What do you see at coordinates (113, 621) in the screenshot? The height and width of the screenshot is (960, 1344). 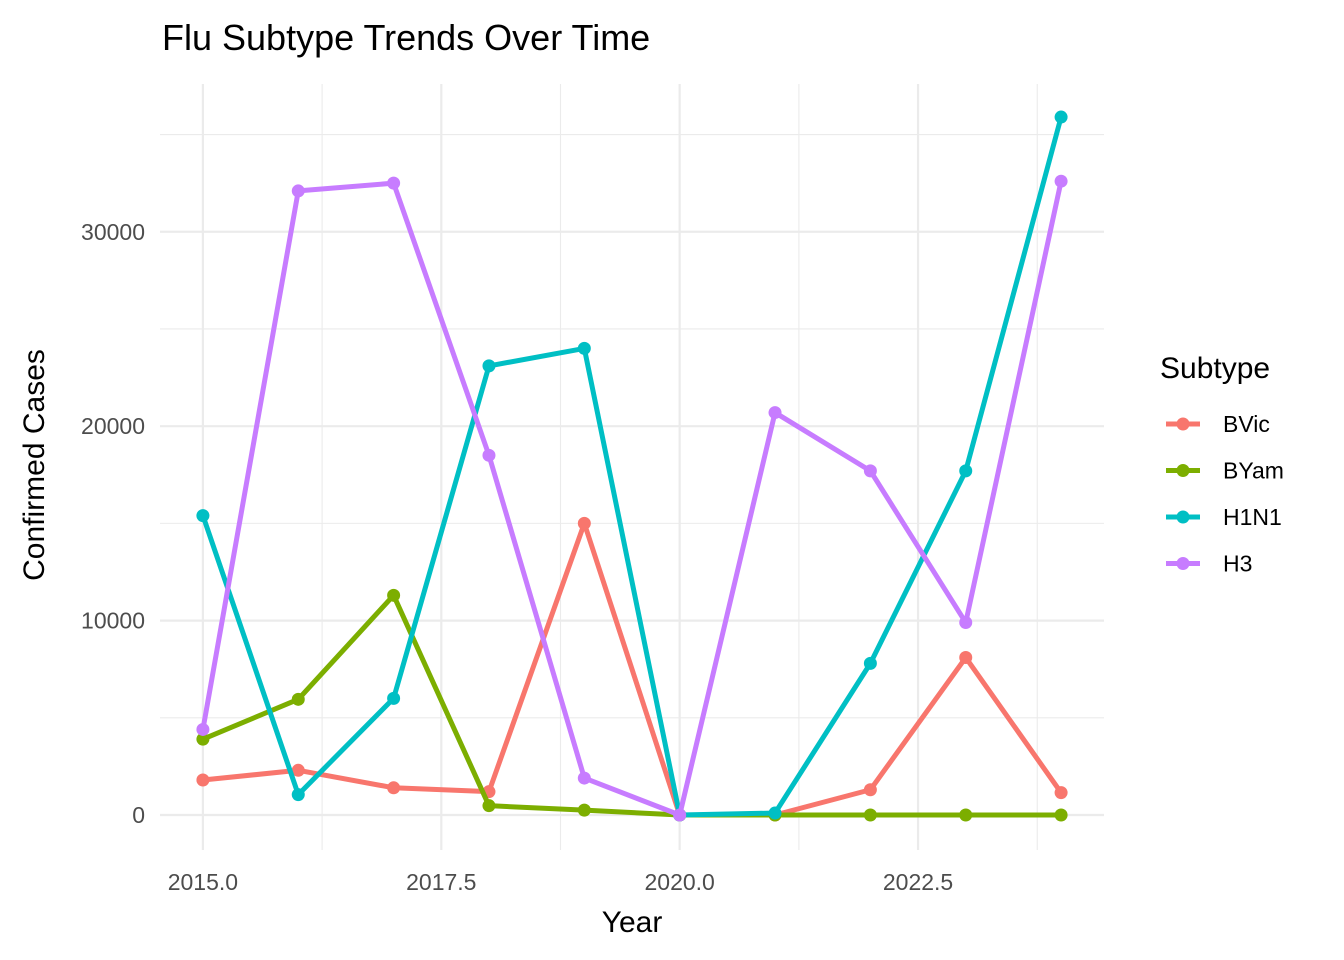 I see `y-tick-label: 10000` at bounding box center [113, 621].